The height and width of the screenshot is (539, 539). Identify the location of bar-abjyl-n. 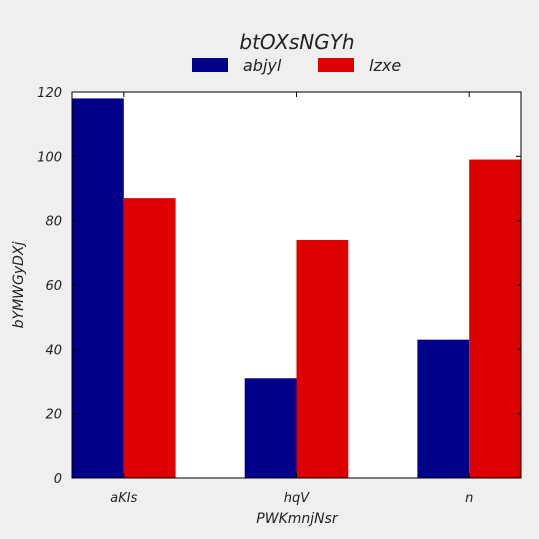
(443, 408).